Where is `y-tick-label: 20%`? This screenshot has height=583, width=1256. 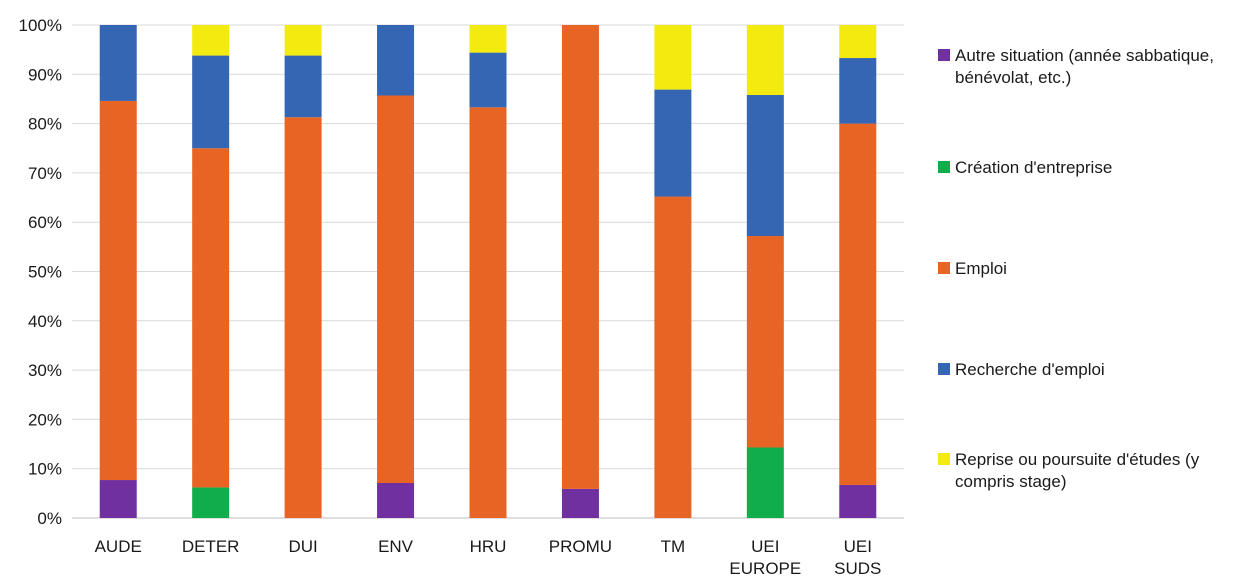 y-tick-label: 20% is located at coordinates (45, 419).